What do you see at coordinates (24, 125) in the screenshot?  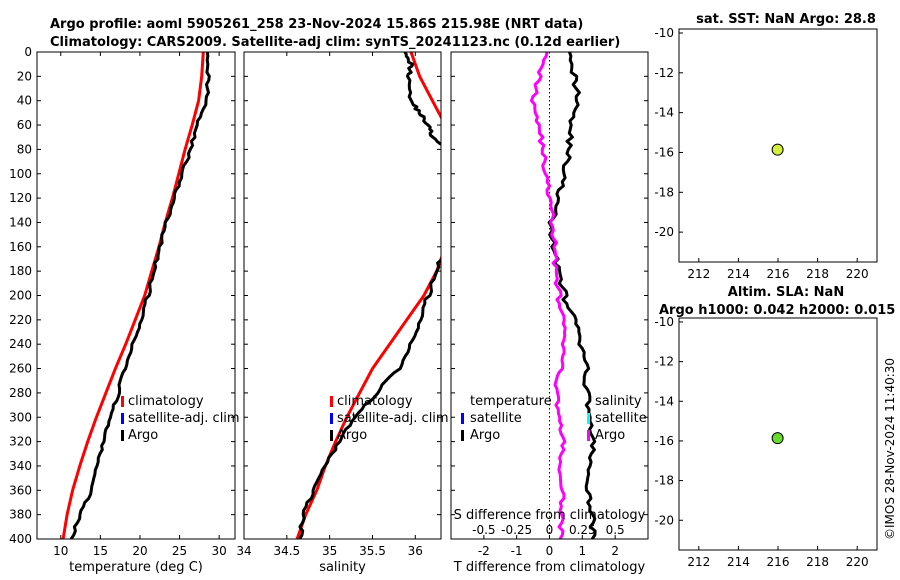 I see `ytick-label: 60` at bounding box center [24, 125].